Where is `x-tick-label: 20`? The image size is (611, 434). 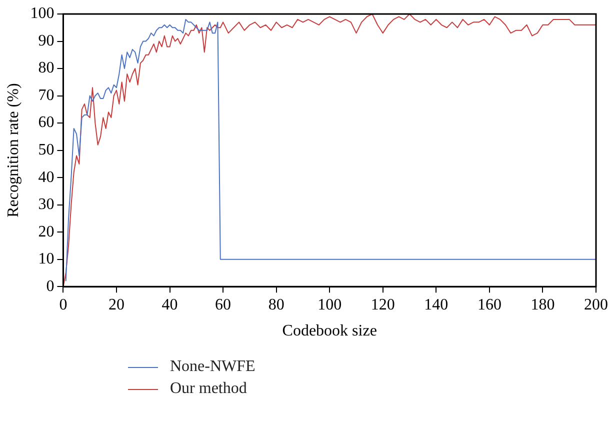
x-tick-label: 20 is located at coordinates (116, 305).